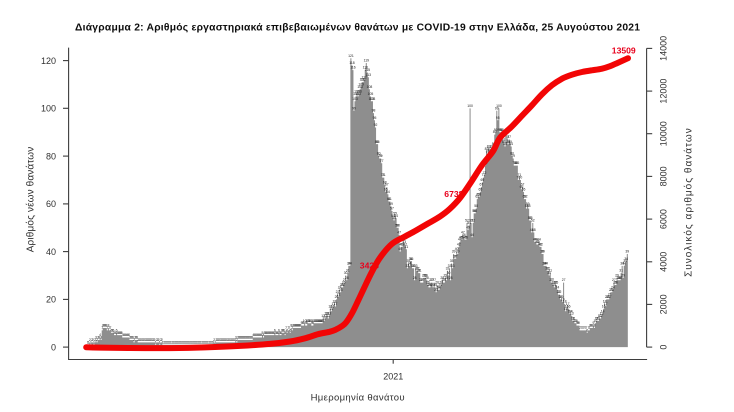 This screenshot has height=412, width=734. Describe the element at coordinates (664, 48) in the screenshot. I see `svg-text: 14000` at that location.